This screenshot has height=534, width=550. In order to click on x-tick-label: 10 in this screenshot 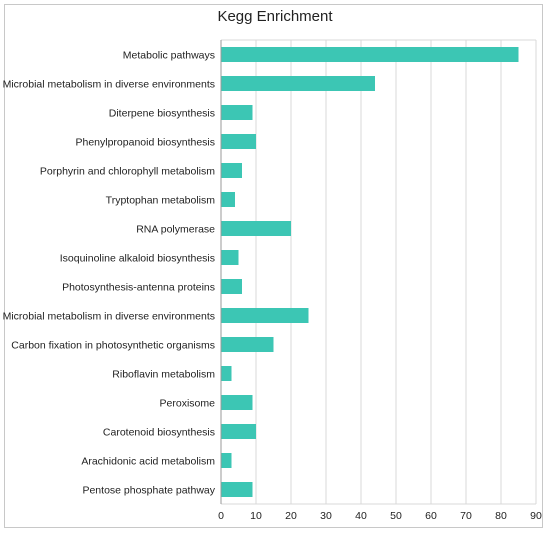, I will do `click(256, 516)`.